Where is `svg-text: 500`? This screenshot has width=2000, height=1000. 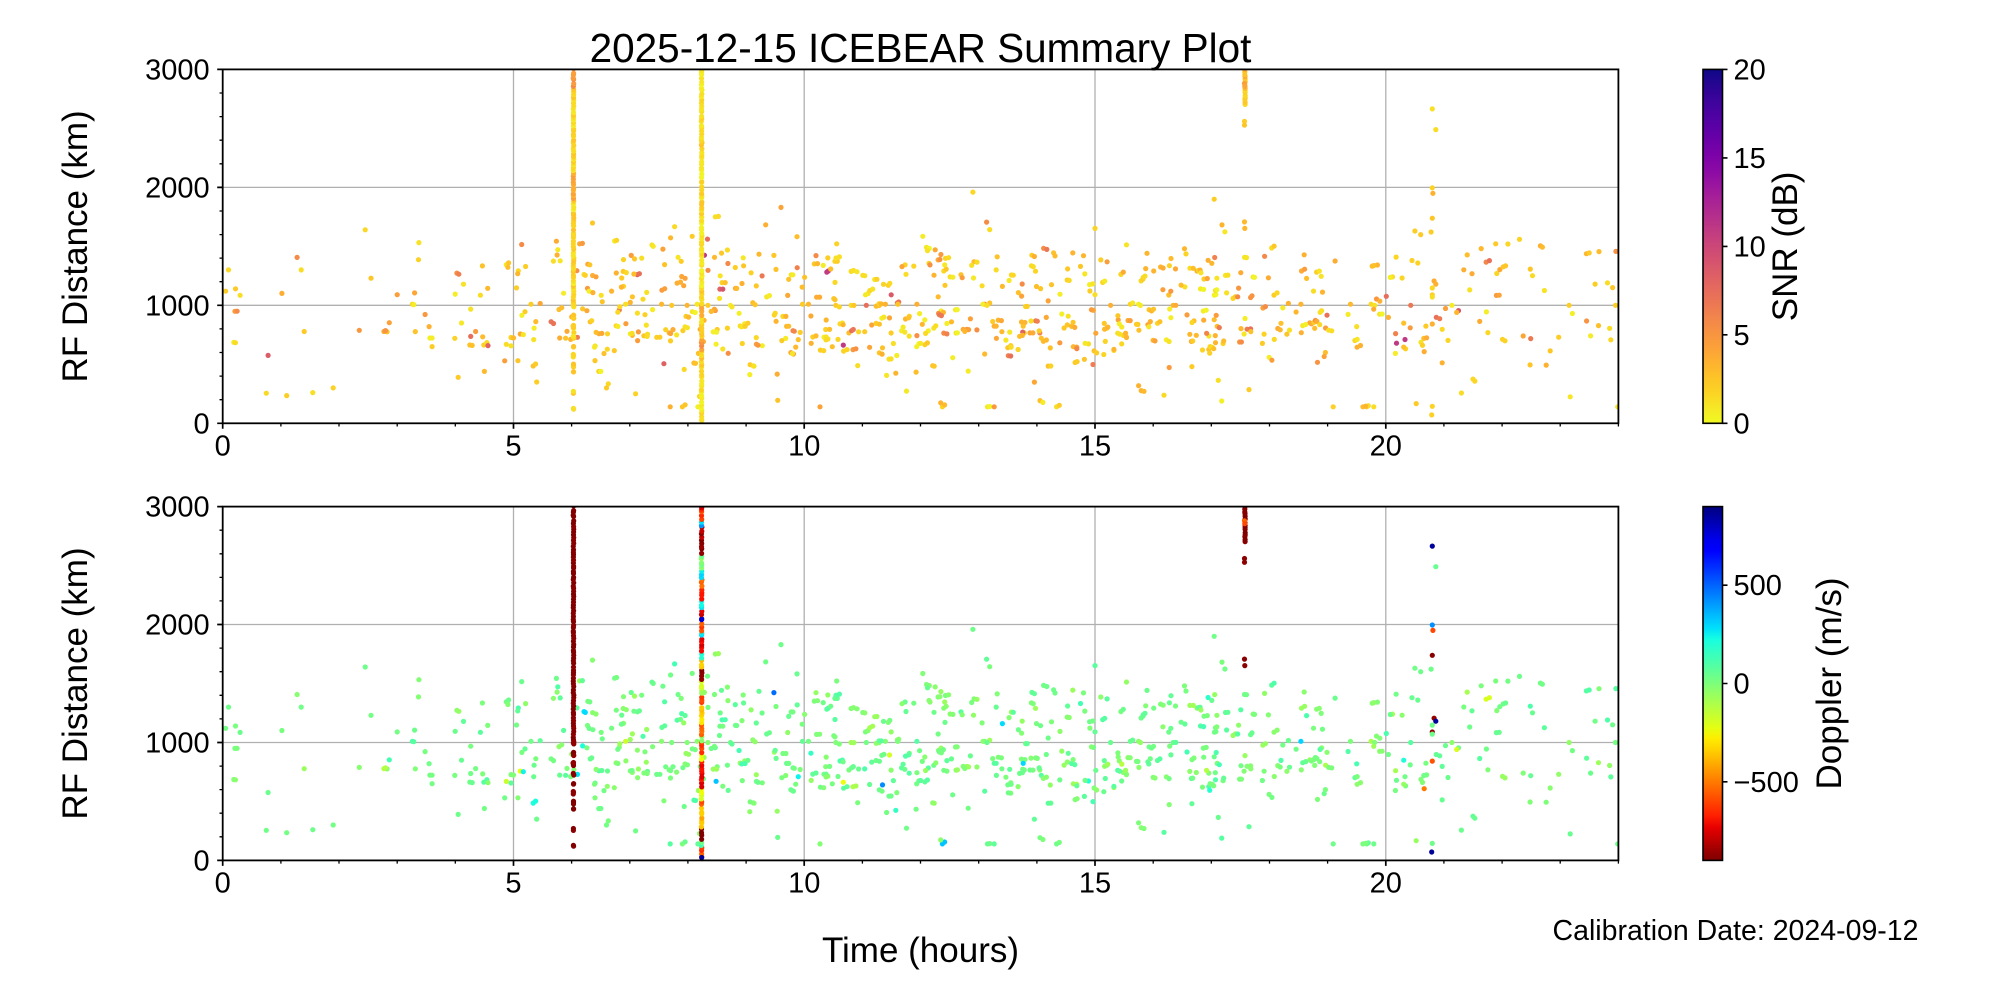
svg-text: 500 is located at coordinates (1758, 586).